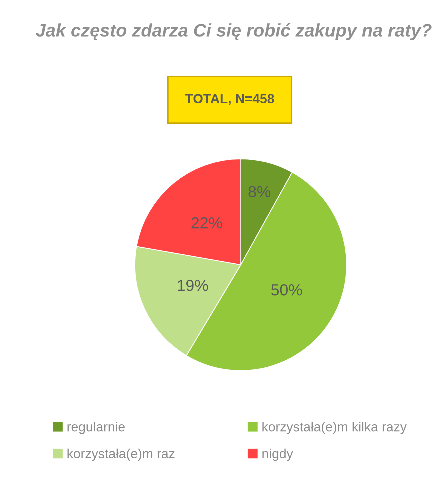  What do you see at coordinates (229, 100) in the screenshot?
I see `chart-subtitle: TOTAL, N=458` at bounding box center [229, 100].